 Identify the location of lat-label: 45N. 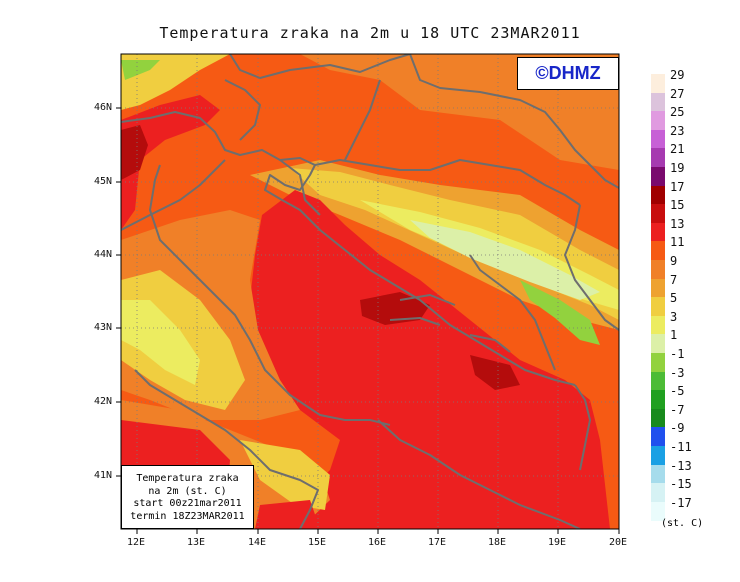
(103, 181).